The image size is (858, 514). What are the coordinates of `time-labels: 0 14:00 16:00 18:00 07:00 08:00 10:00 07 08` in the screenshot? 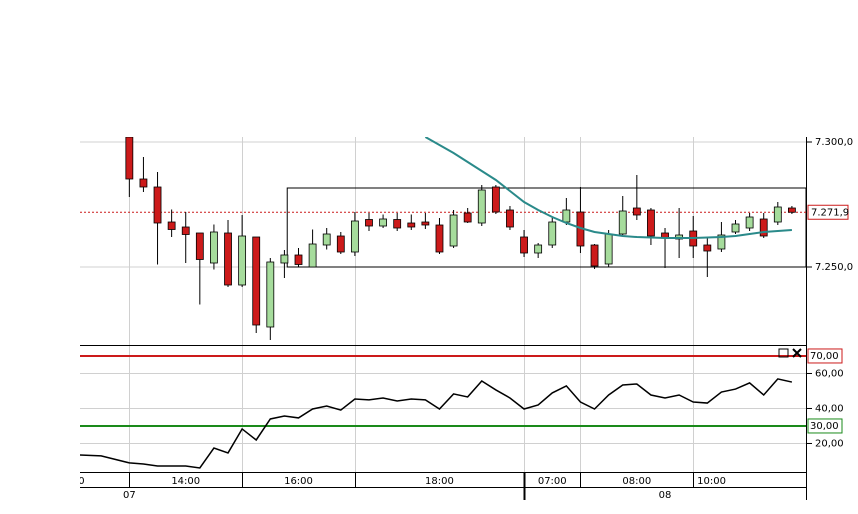 It's located at (402, 488).